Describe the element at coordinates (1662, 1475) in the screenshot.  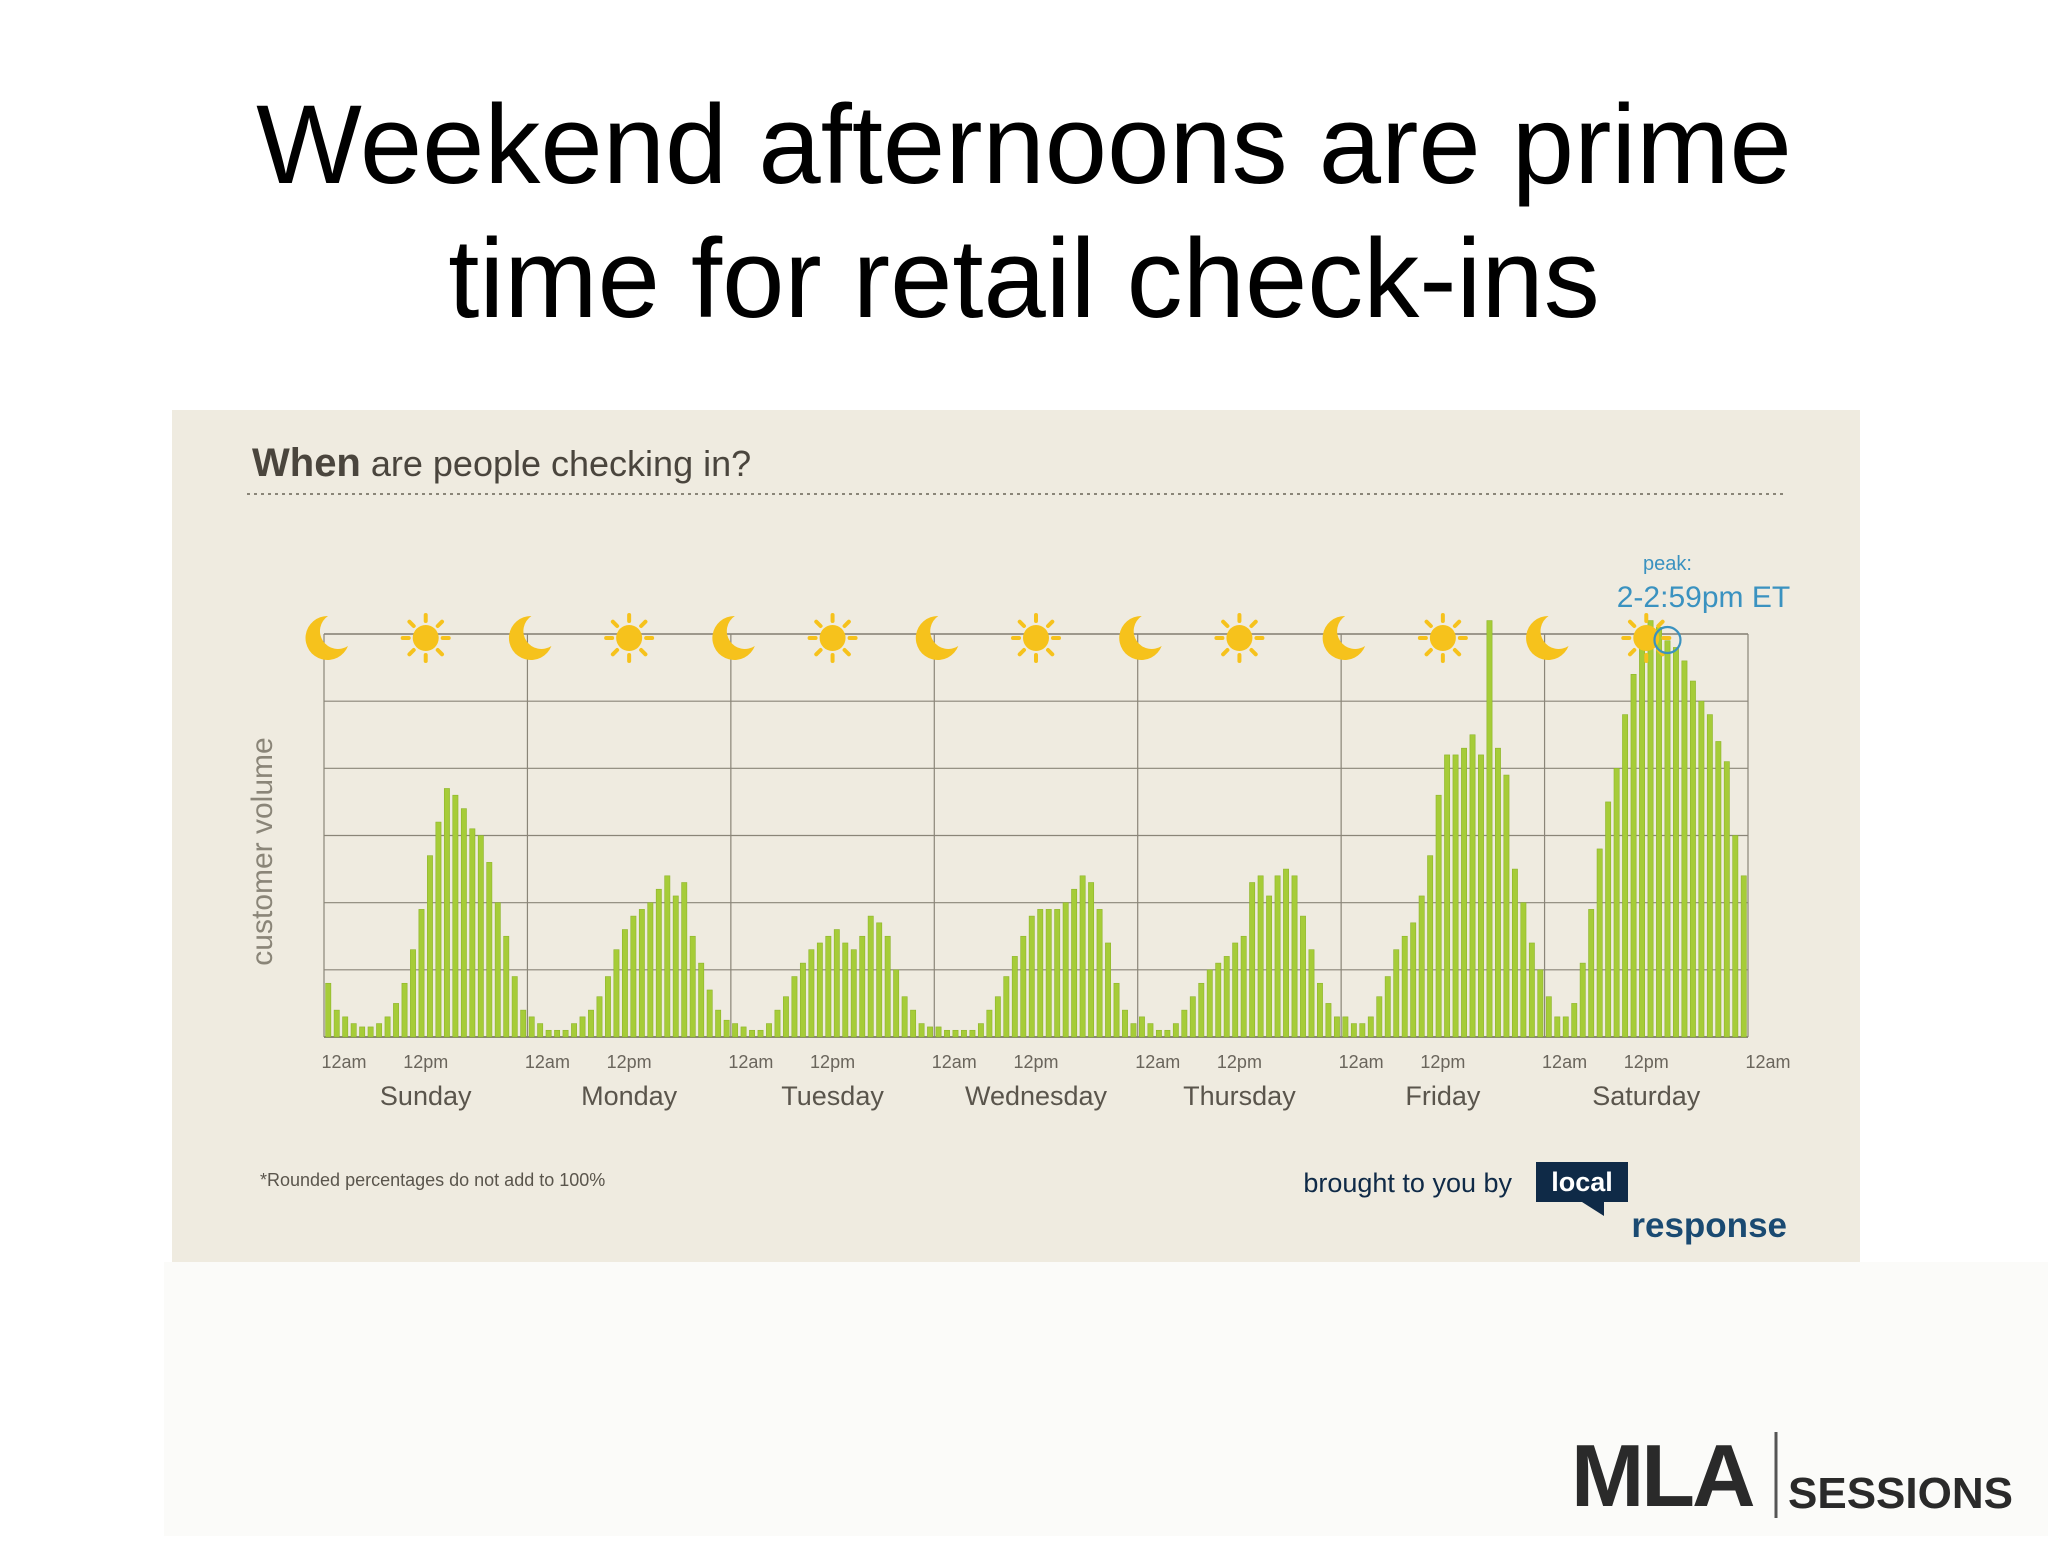
I see `logo-text: MLA` at that location.